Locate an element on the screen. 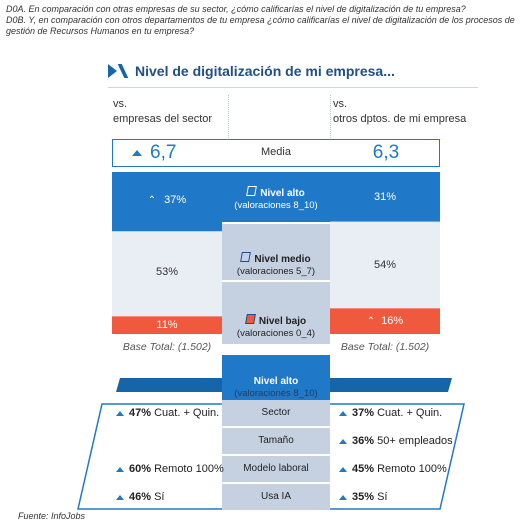 Image resolution: width=529 pixels, height=524 pixels. level-alto-label: Nivel alto (valoraciones 8_10) is located at coordinates (276, 199).